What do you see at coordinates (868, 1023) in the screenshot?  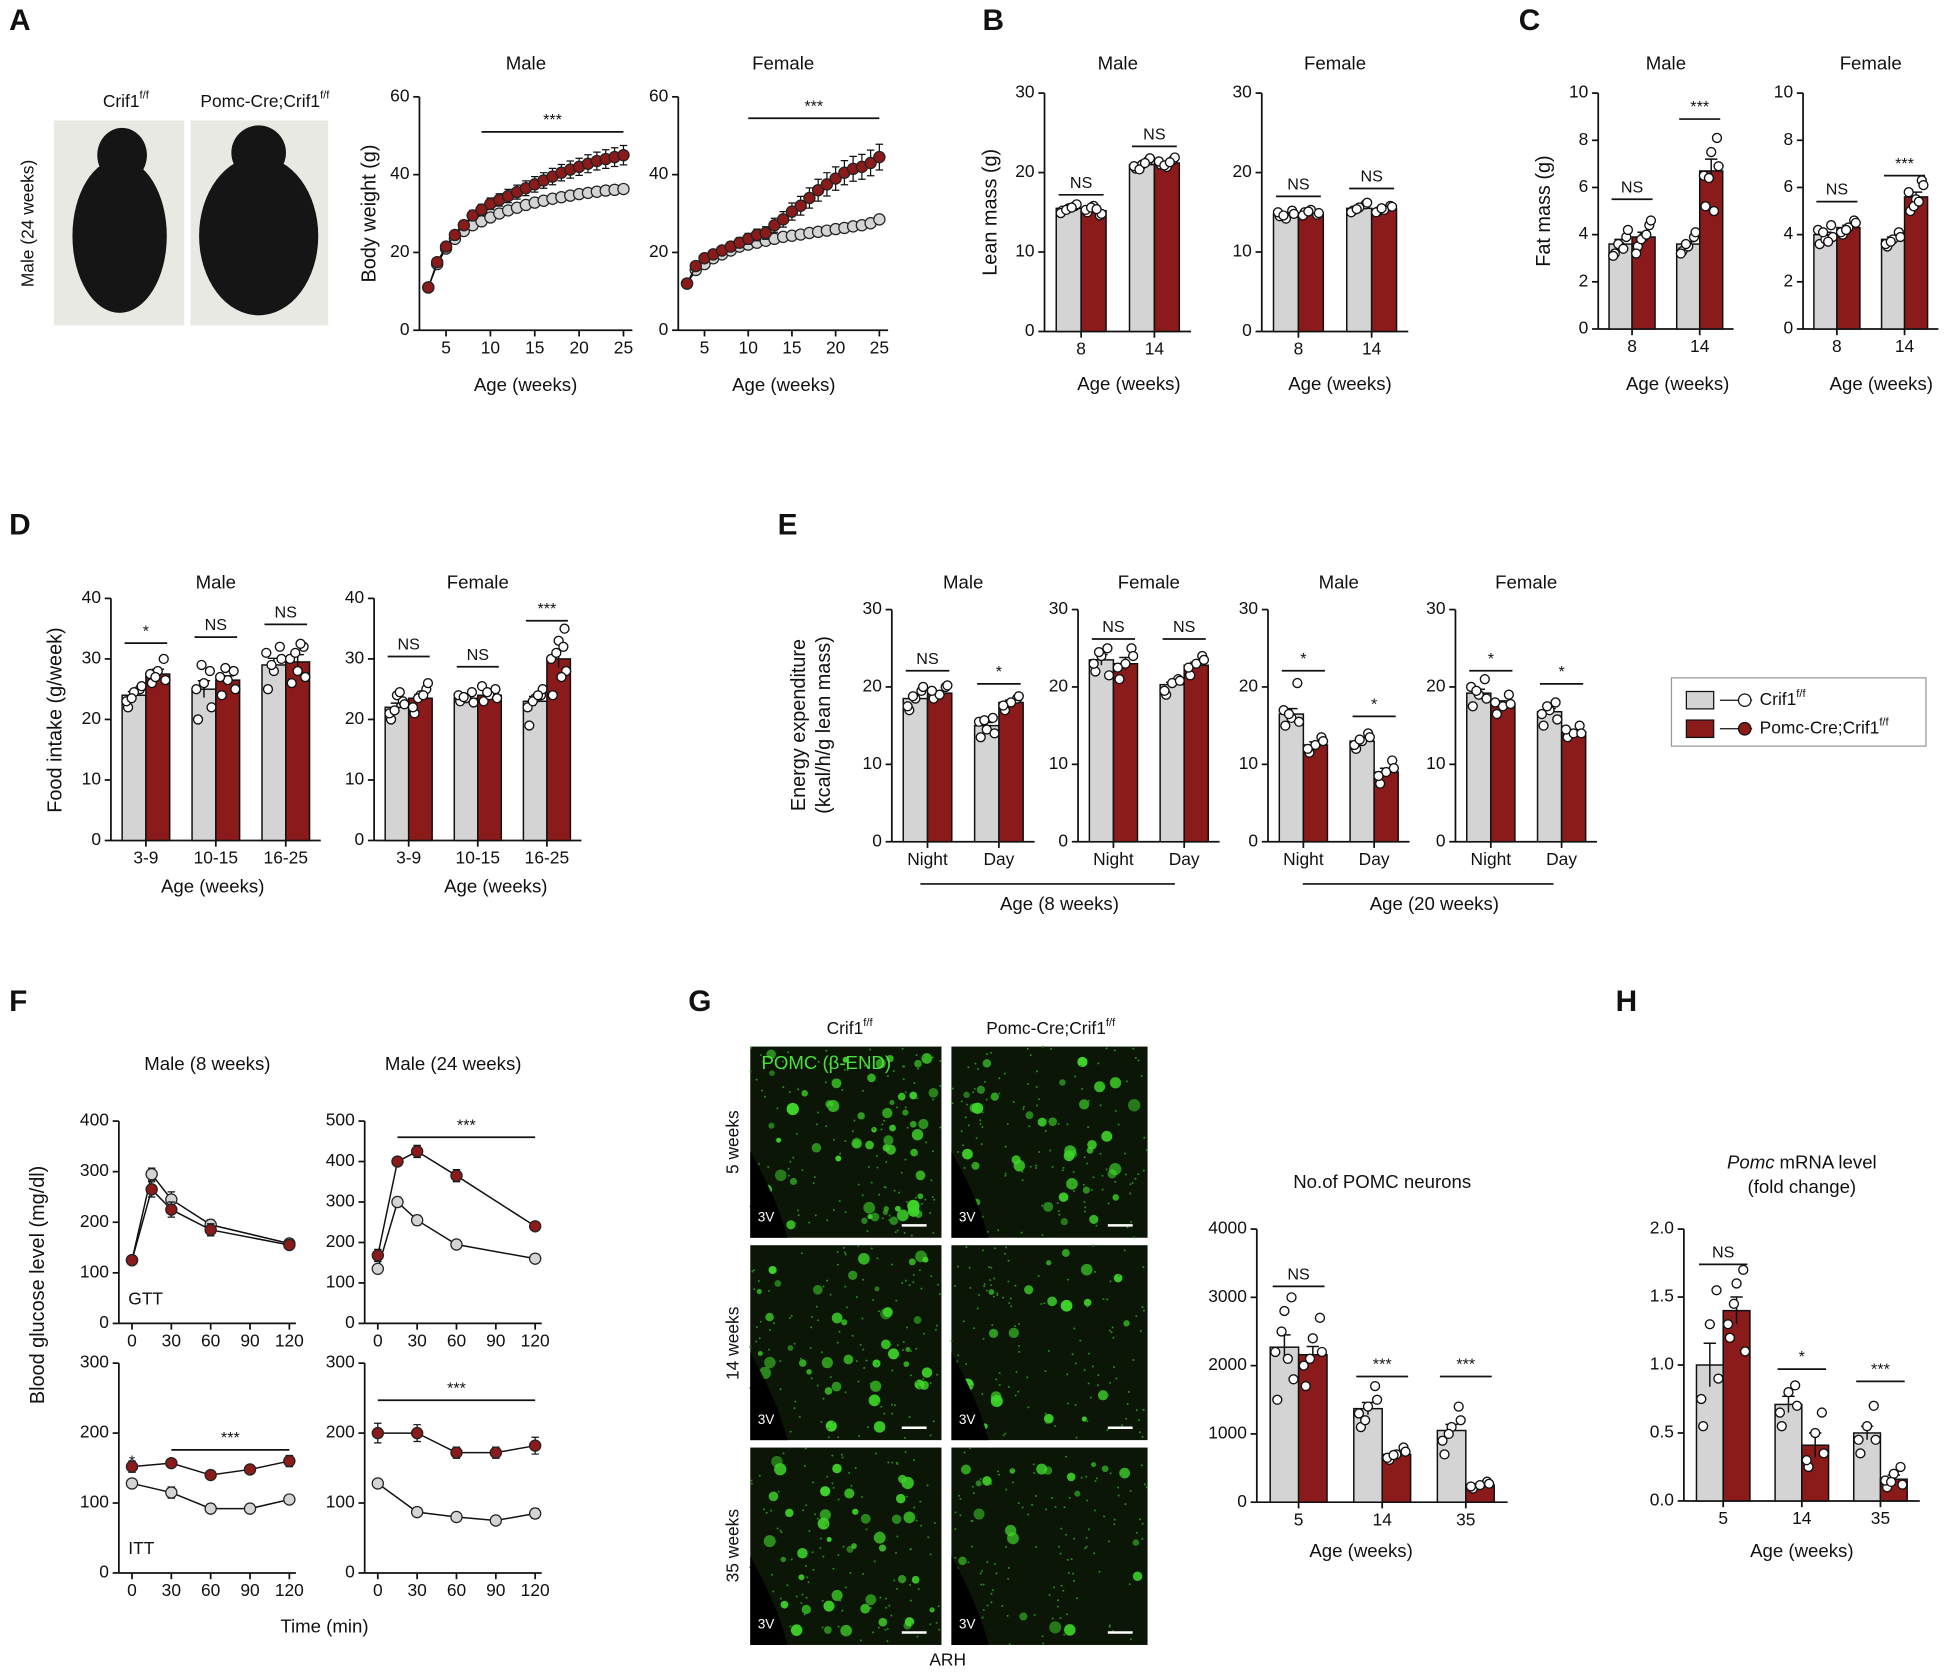 I see `superscript: f/f` at bounding box center [868, 1023].